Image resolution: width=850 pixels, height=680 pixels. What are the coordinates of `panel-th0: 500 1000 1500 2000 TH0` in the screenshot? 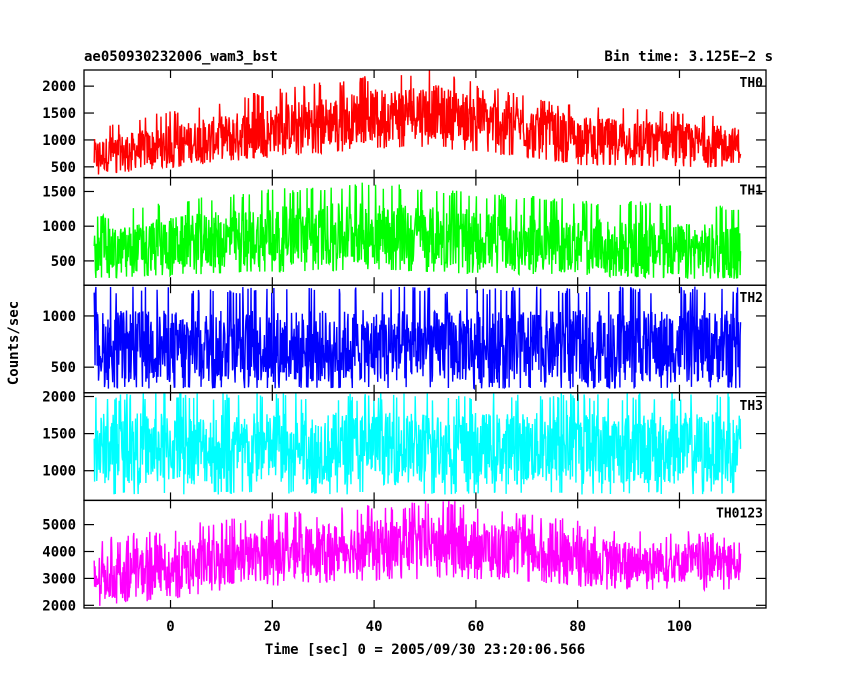 It's located at (404, 124).